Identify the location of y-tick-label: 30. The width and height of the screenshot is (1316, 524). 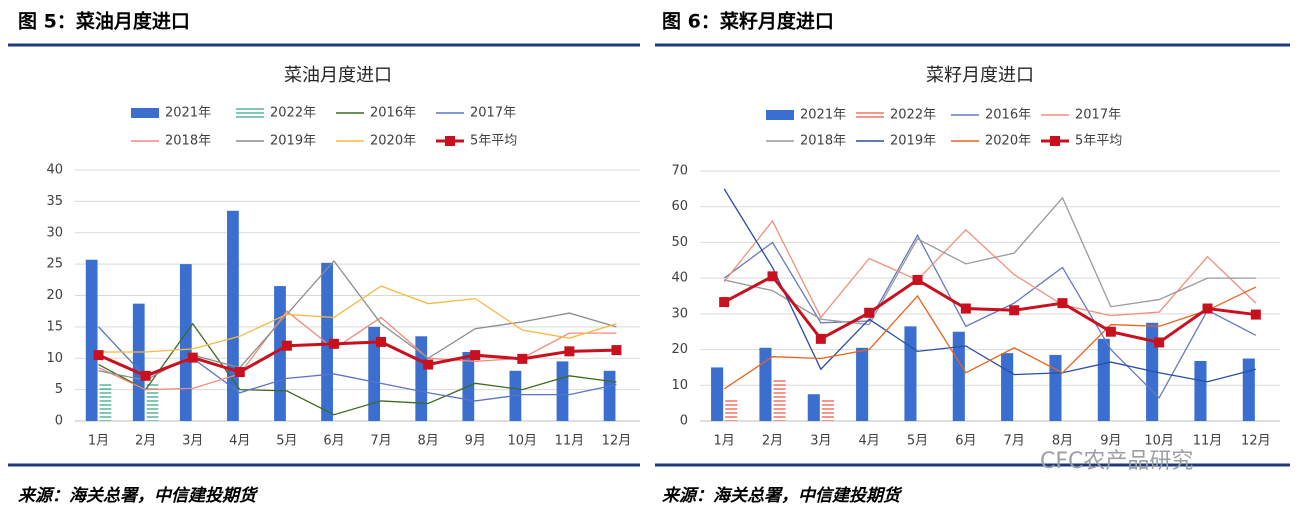
(54, 232).